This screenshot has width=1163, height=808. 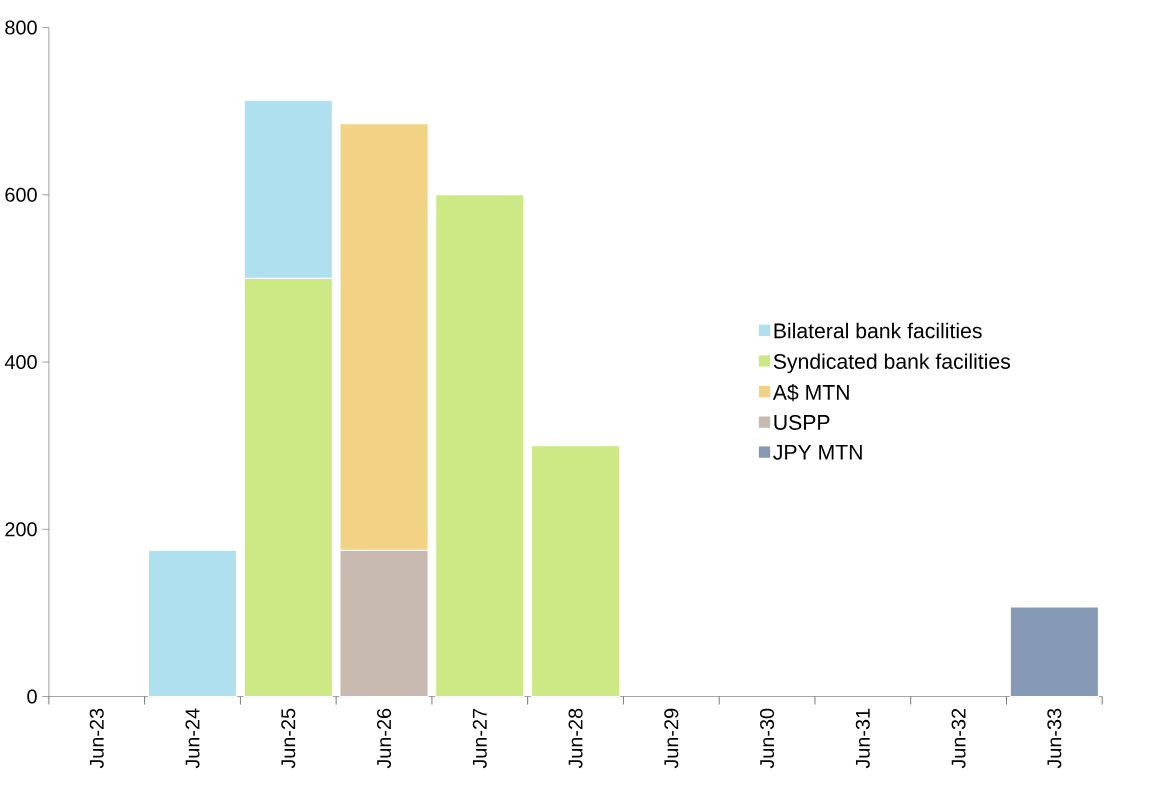 I want to click on x-tick-label: Jun-29, so click(x=671, y=738).